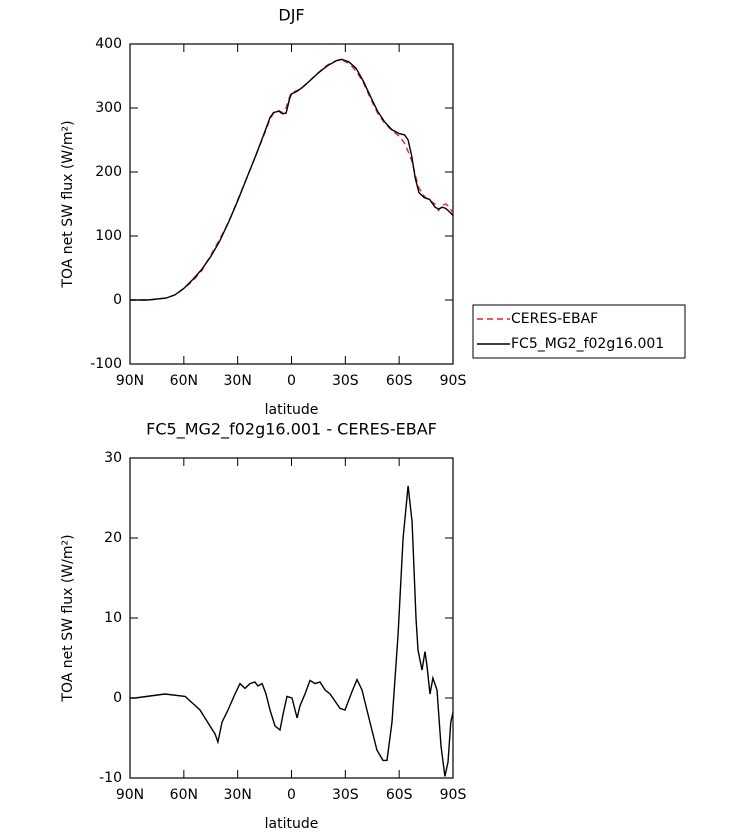 The image size is (733, 837). I want to click on y-tick-label: 400, so click(108, 44).